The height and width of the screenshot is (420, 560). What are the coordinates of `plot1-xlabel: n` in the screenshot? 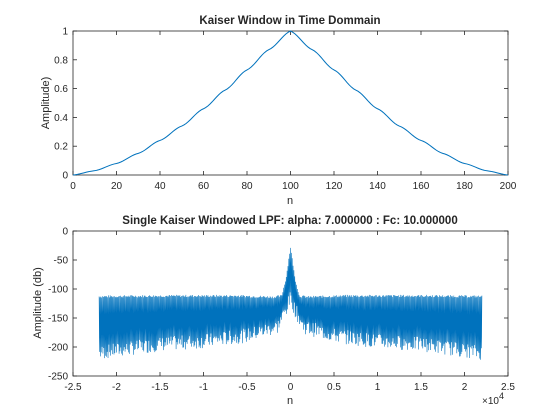 It's located at (290, 201).